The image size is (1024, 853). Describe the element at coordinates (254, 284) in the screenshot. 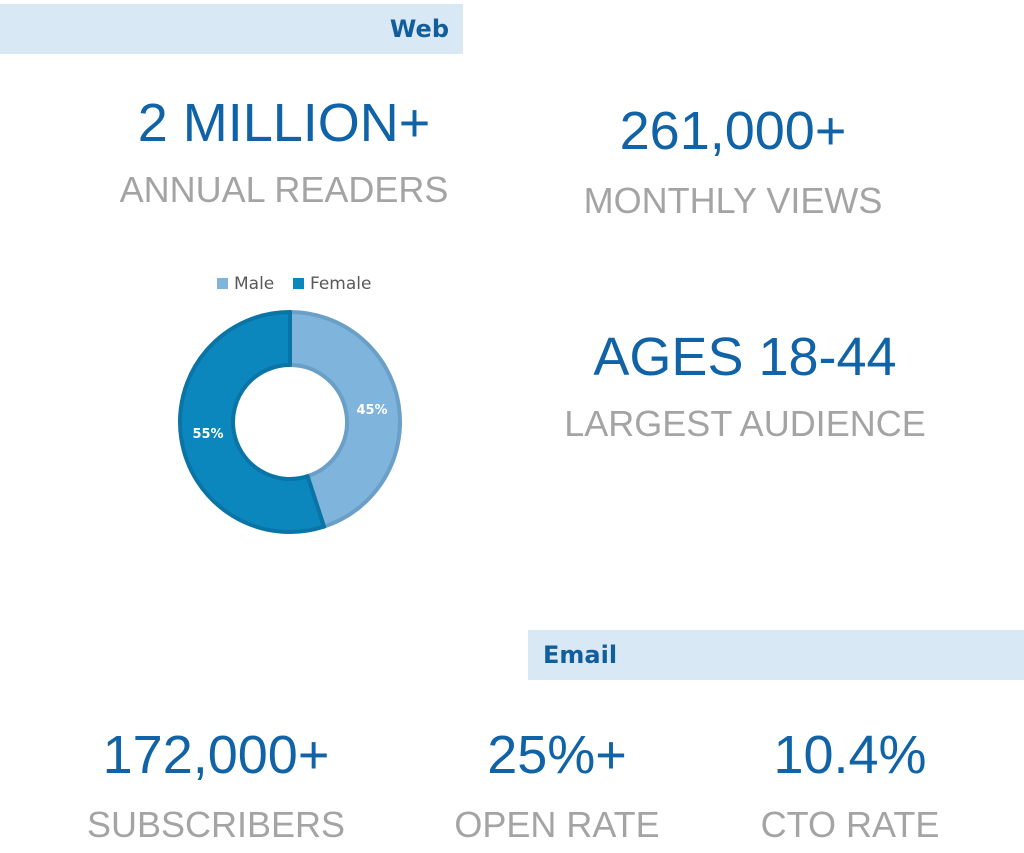

I see `legend-label-male: Male` at that location.